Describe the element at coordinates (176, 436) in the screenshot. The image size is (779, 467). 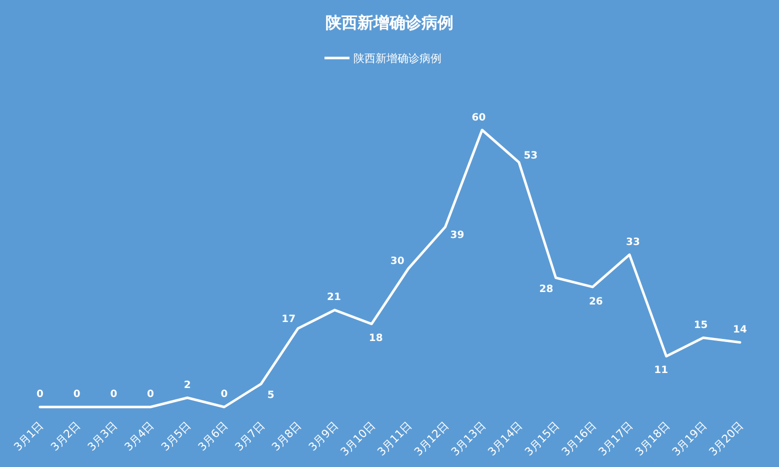
I see `x-tick-label: 3月5日` at that location.